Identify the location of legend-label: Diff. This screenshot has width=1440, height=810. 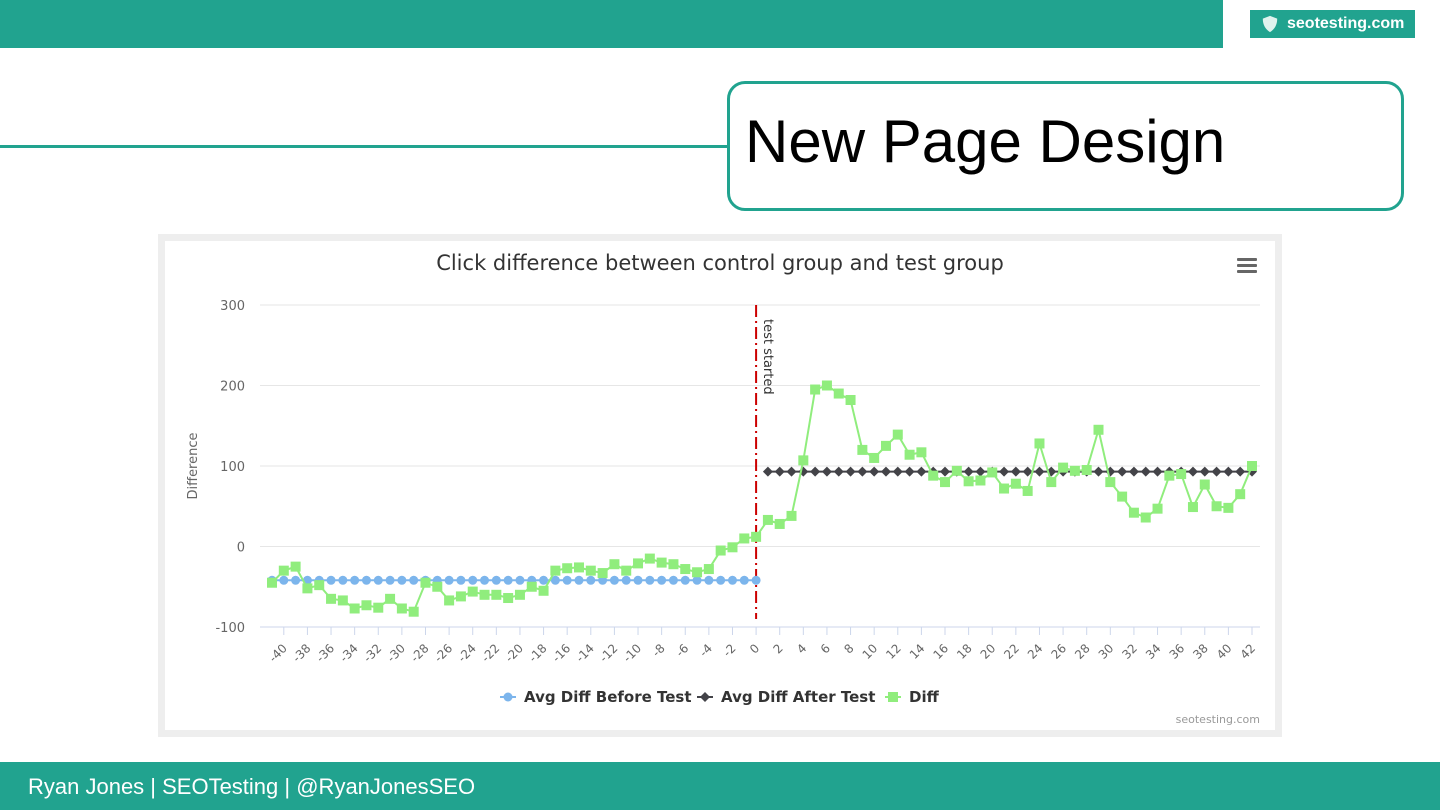
(924, 697).